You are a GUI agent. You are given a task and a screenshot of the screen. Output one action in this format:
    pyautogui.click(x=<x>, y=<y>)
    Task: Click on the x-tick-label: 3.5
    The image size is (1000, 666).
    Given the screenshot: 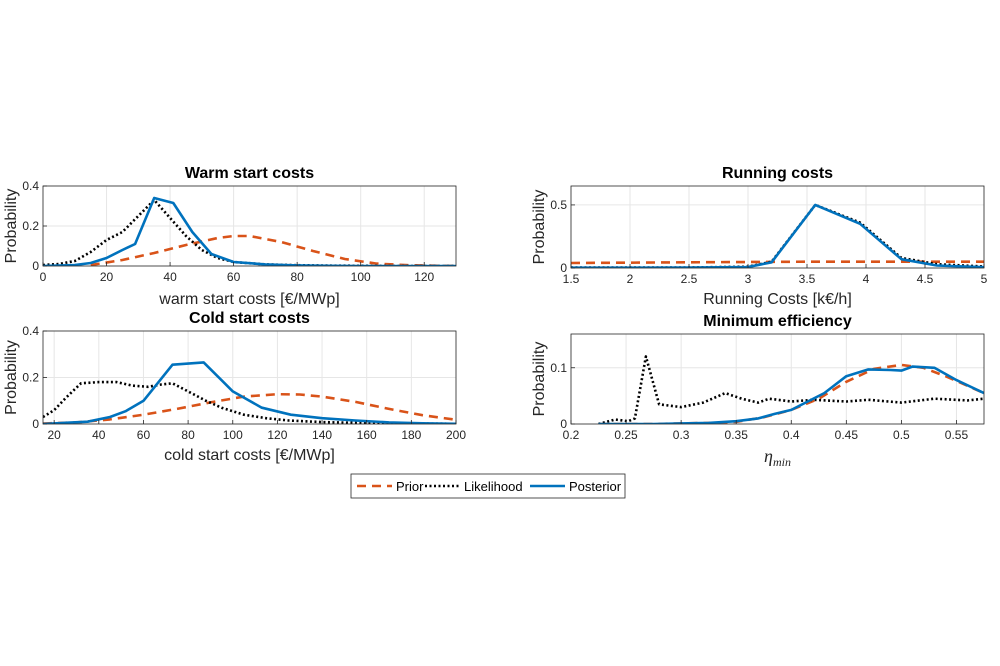 What is the action you would take?
    pyautogui.click(x=807, y=279)
    